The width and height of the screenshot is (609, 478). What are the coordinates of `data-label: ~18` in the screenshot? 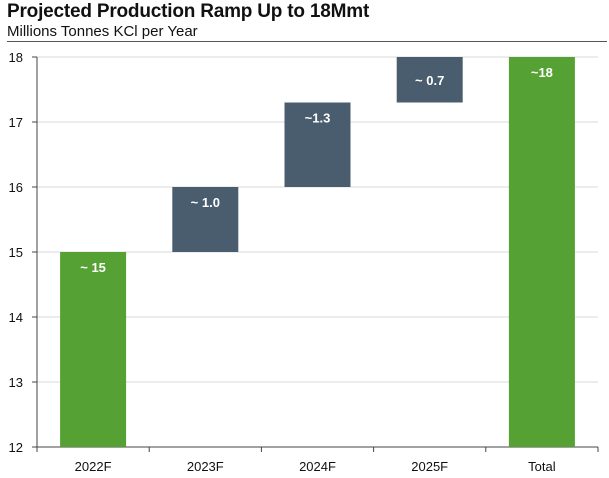 It's located at (542, 72).